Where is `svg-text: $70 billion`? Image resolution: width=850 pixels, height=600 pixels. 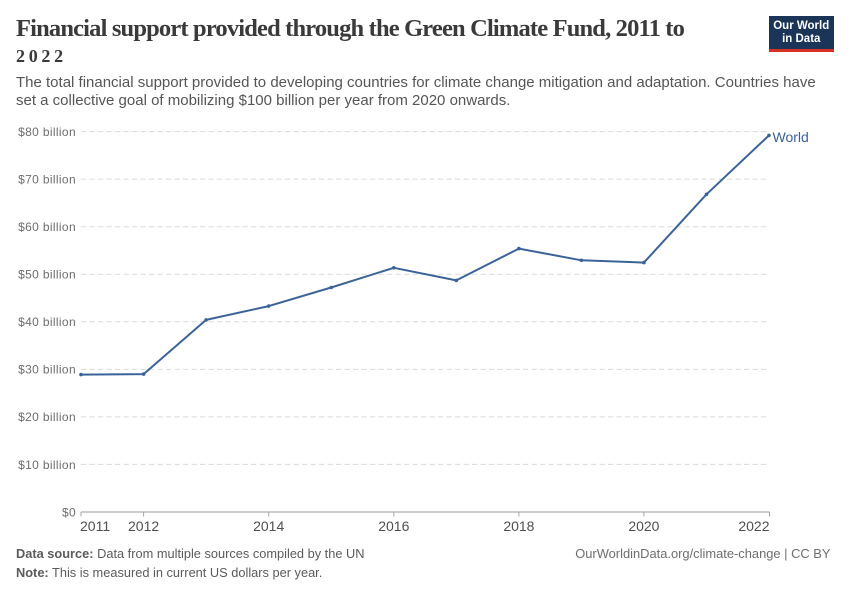
svg-text: $70 billion is located at coordinates (47, 179).